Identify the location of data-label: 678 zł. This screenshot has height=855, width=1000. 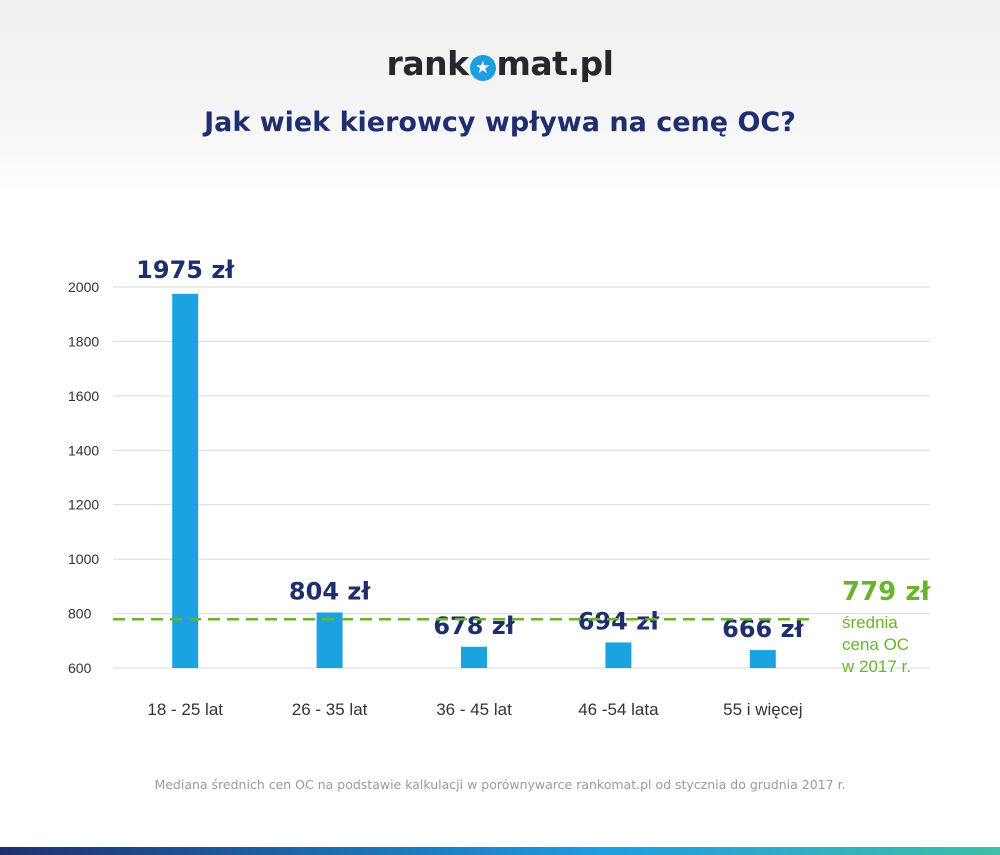
(474, 626).